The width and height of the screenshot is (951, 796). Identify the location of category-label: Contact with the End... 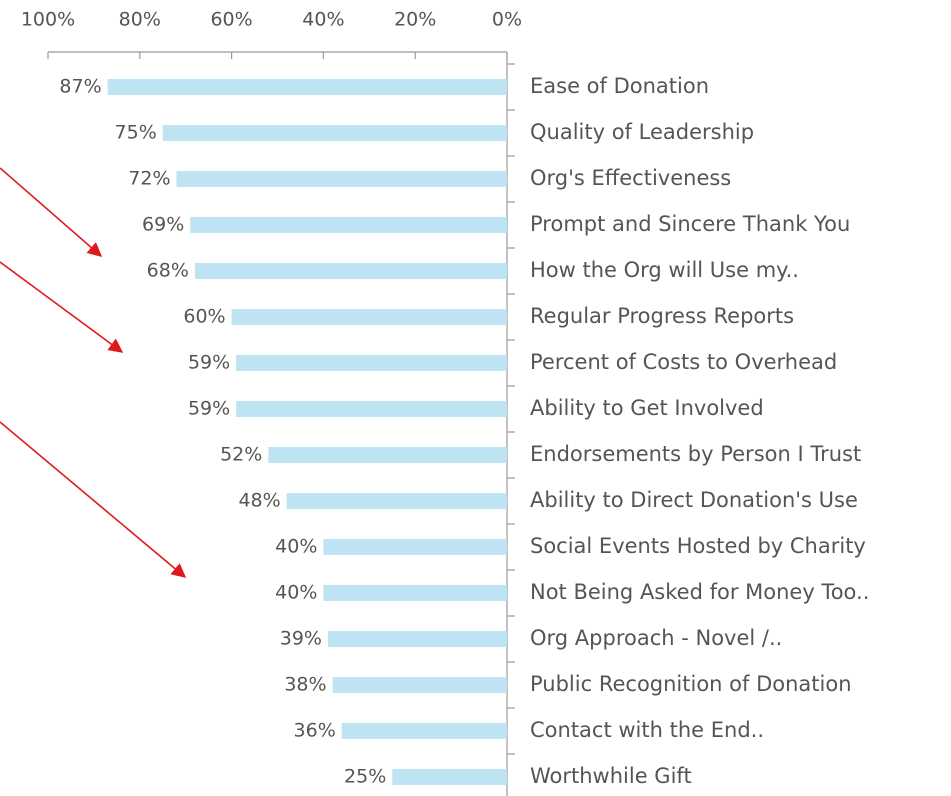
(647, 730).